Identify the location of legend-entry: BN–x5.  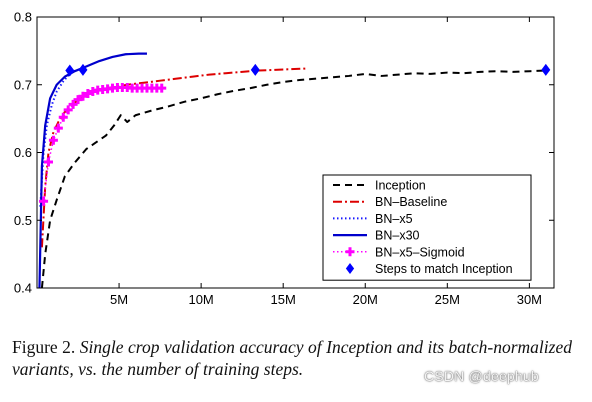
(373, 219).